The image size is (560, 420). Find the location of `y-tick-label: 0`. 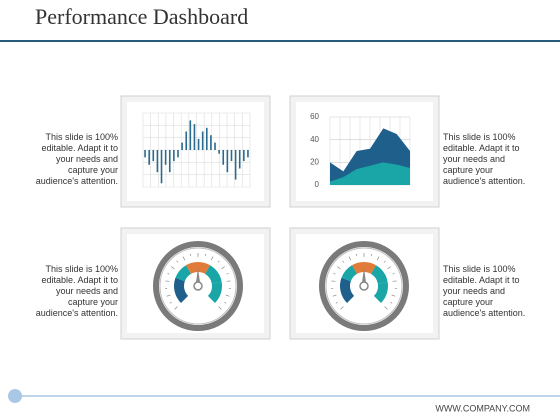

y-tick-label: 0 is located at coordinates (317, 184).